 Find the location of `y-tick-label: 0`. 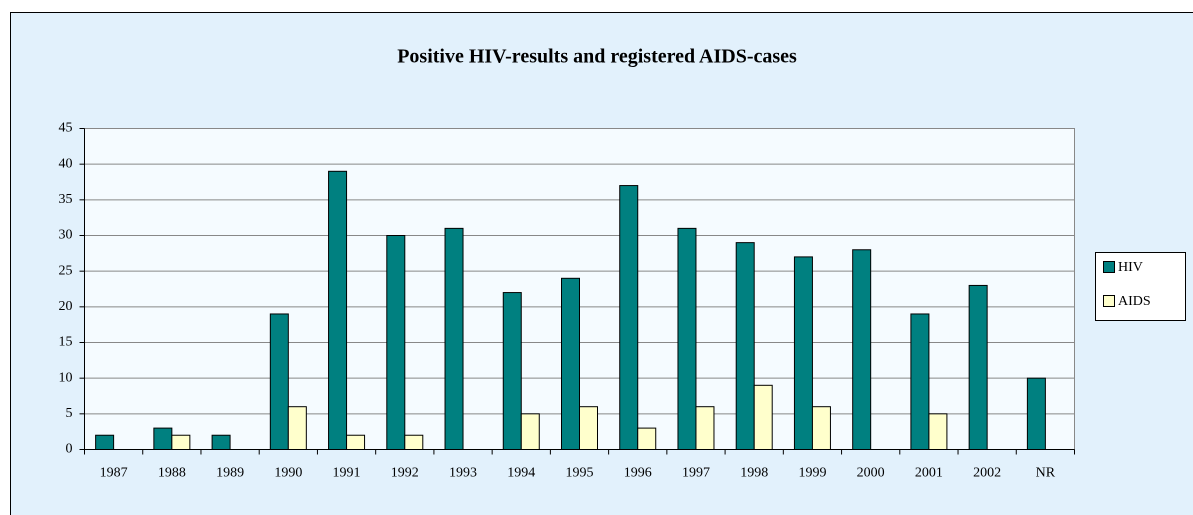

y-tick-label: 0 is located at coordinates (69, 449).